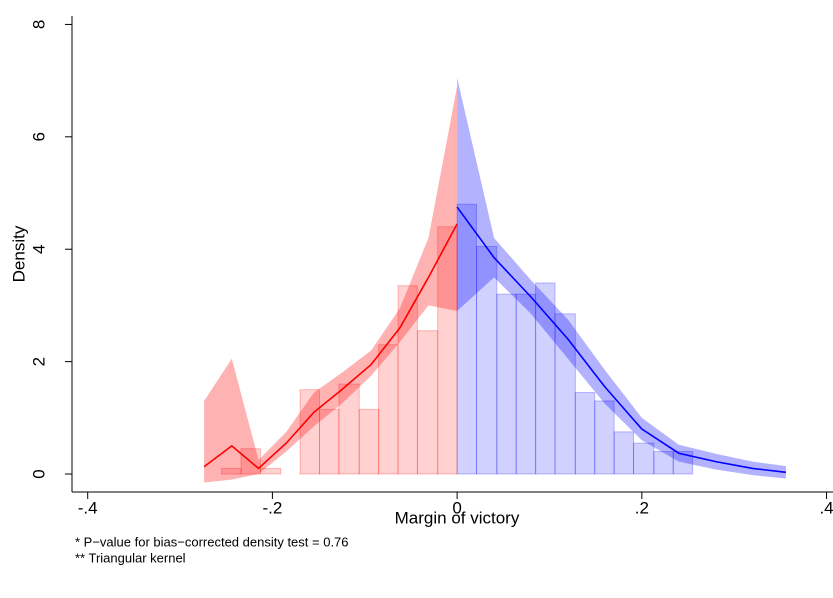 Image resolution: width=833 pixels, height=598 pixels. Describe the element at coordinates (826, 507) in the screenshot. I see `x-tick-label: .4` at that location.